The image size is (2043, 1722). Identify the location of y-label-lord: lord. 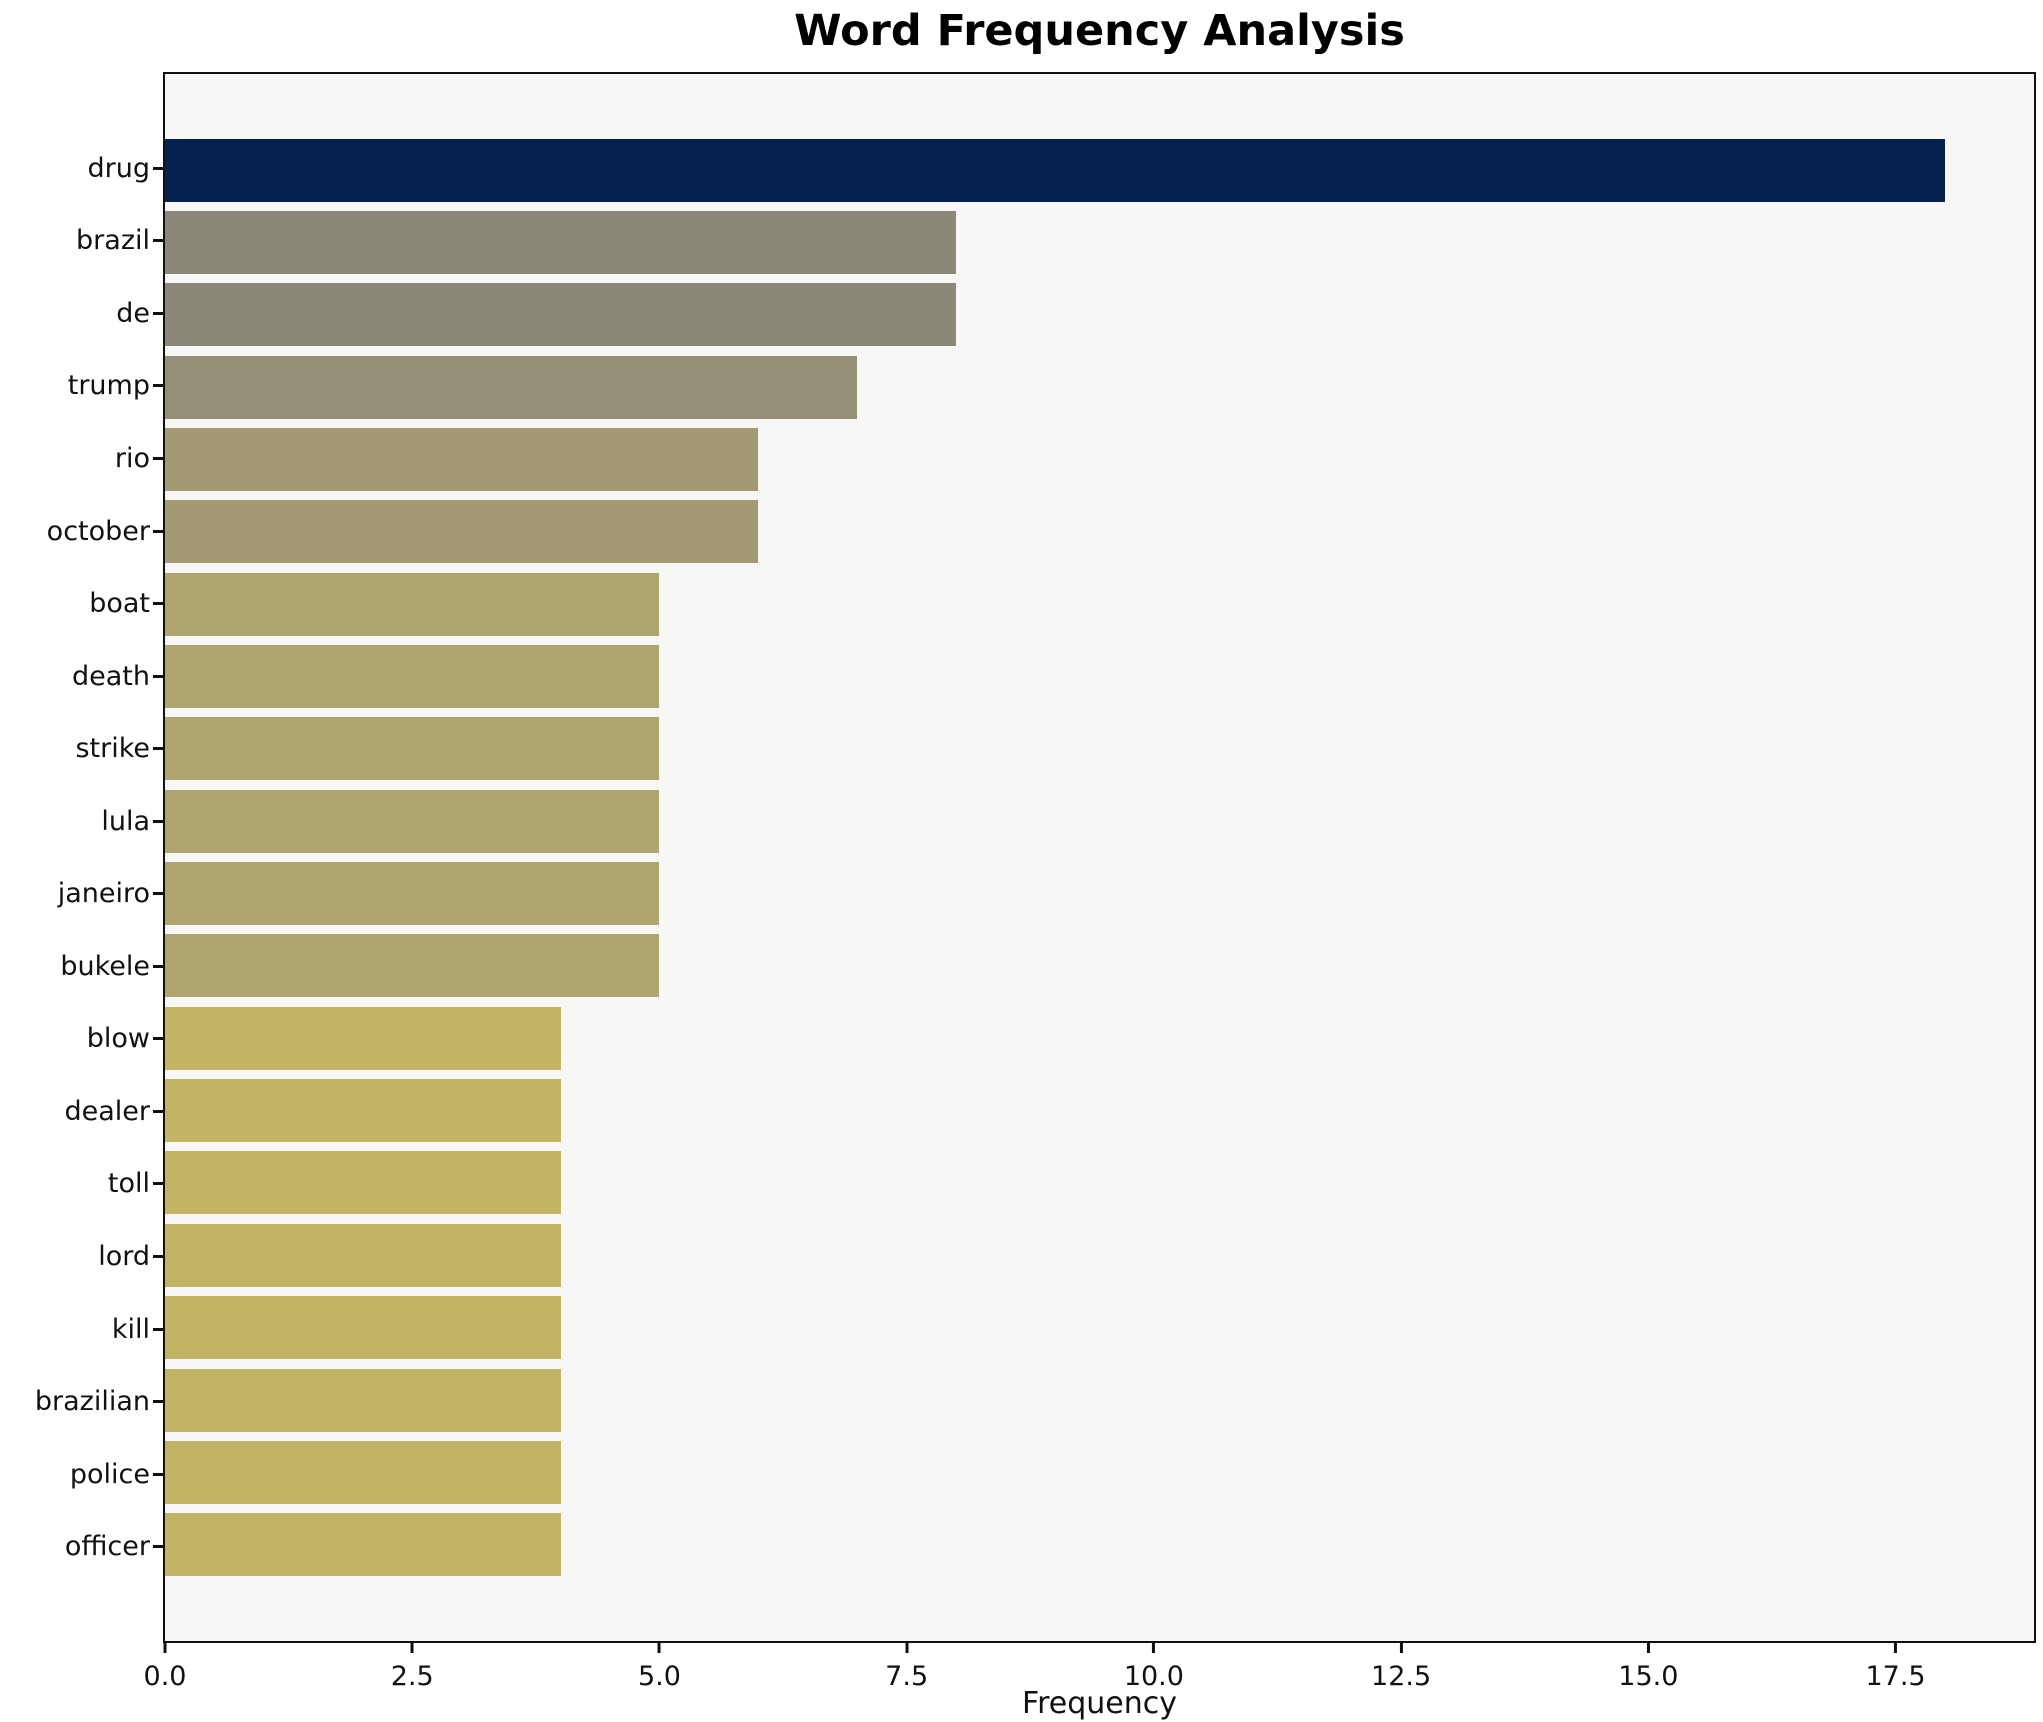
(124, 1256).